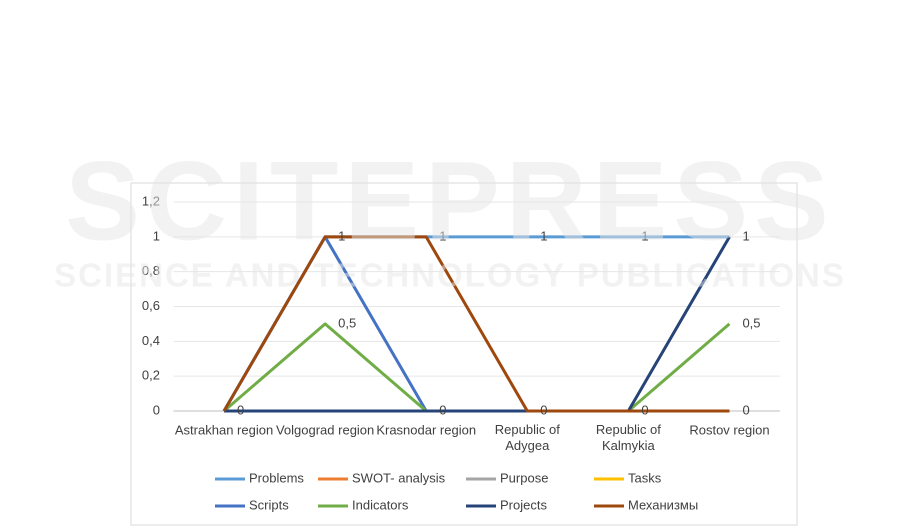 The height and width of the screenshot is (528, 901). Describe the element at coordinates (399, 477) in the screenshot. I see `legend-label: SWOT- analysis` at that location.